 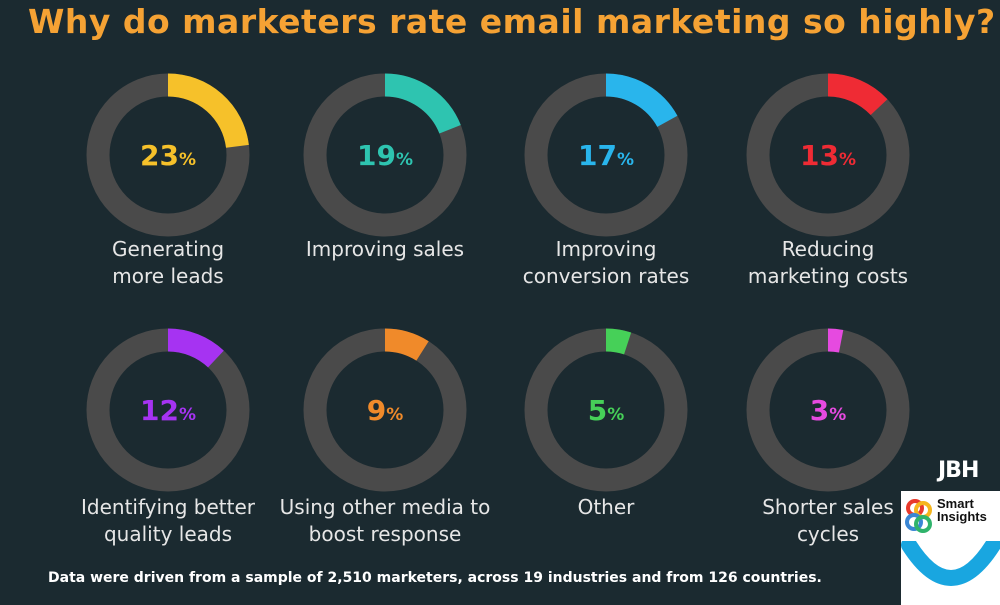 I want to click on donut-value-label: 19%, so click(x=385, y=155).